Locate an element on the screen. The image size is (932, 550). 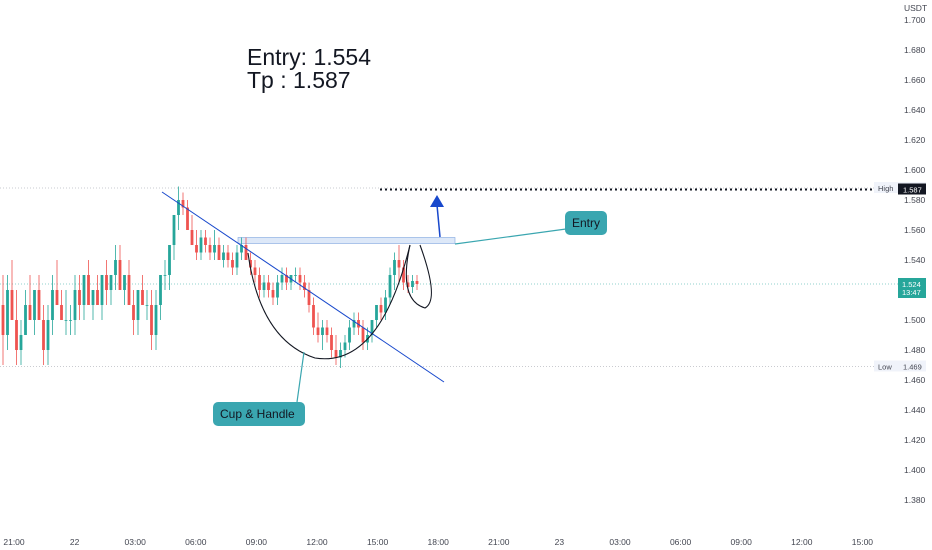
target-arrow-head is located at coordinates (437, 201).